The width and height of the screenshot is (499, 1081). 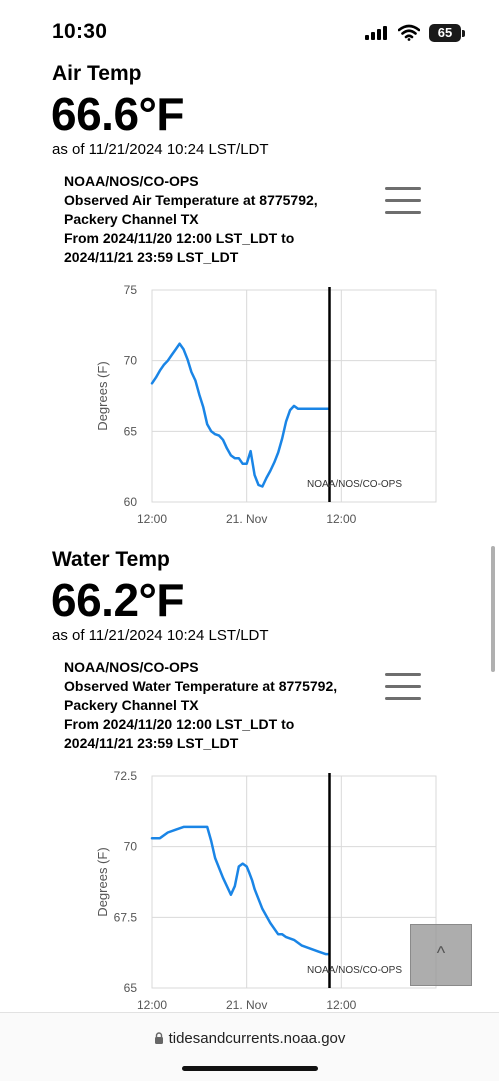 I want to click on battery-icon: 65, so click(x=445, y=33).